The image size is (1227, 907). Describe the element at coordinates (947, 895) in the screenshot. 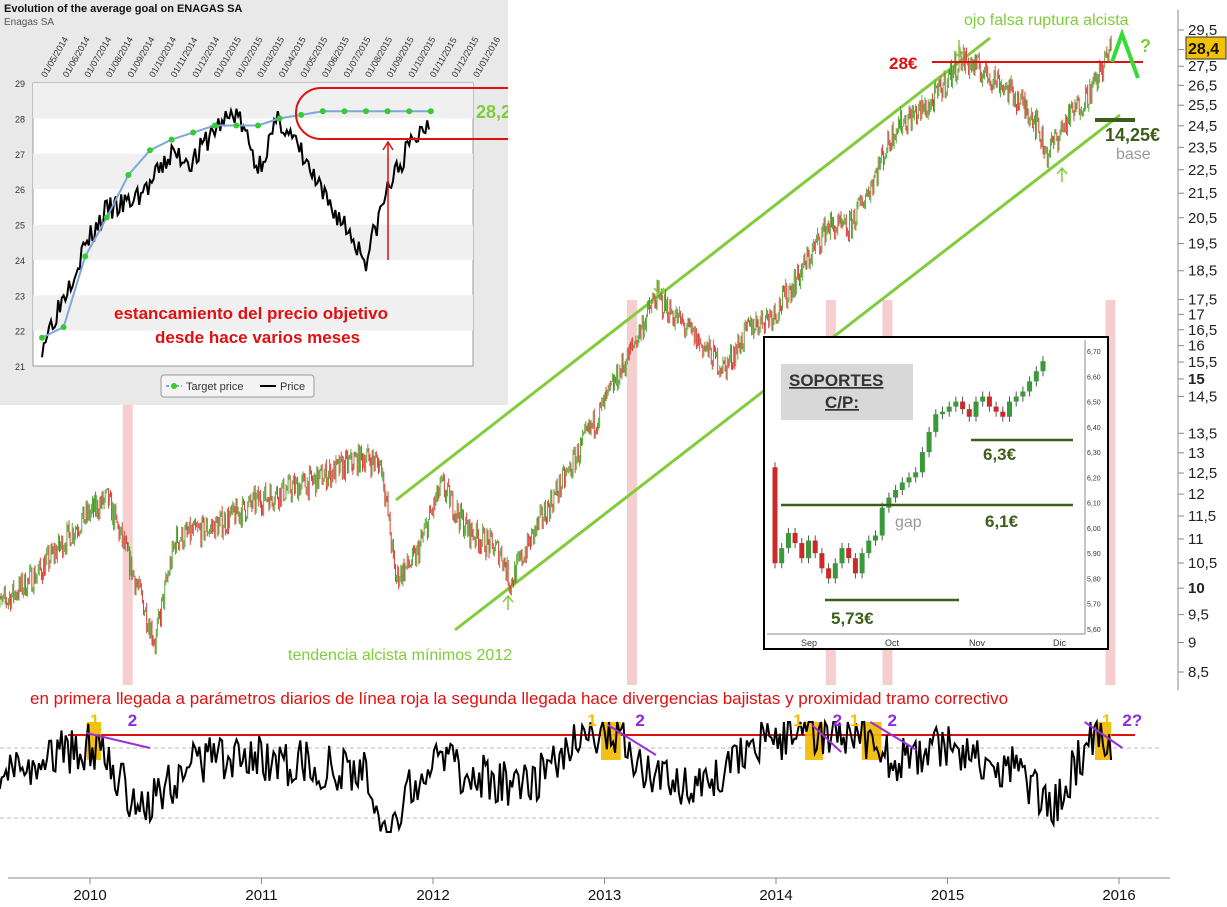

I see `year-label: 2015` at that location.